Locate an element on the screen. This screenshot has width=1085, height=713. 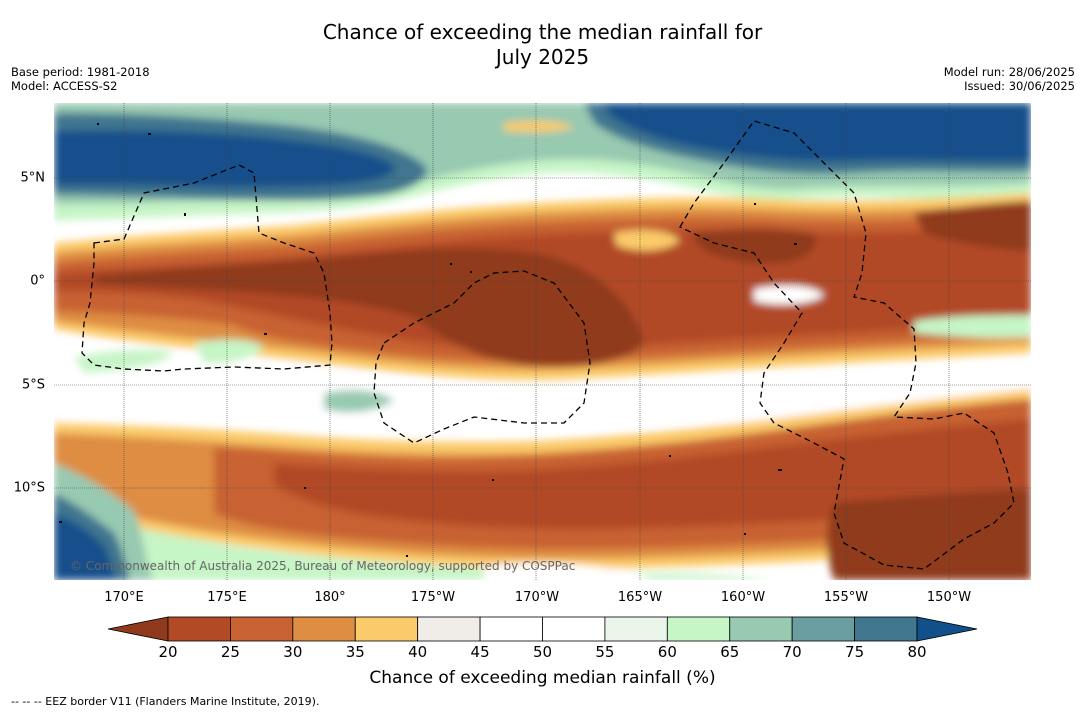
colorbar-tick-label: 70 is located at coordinates (792, 652).